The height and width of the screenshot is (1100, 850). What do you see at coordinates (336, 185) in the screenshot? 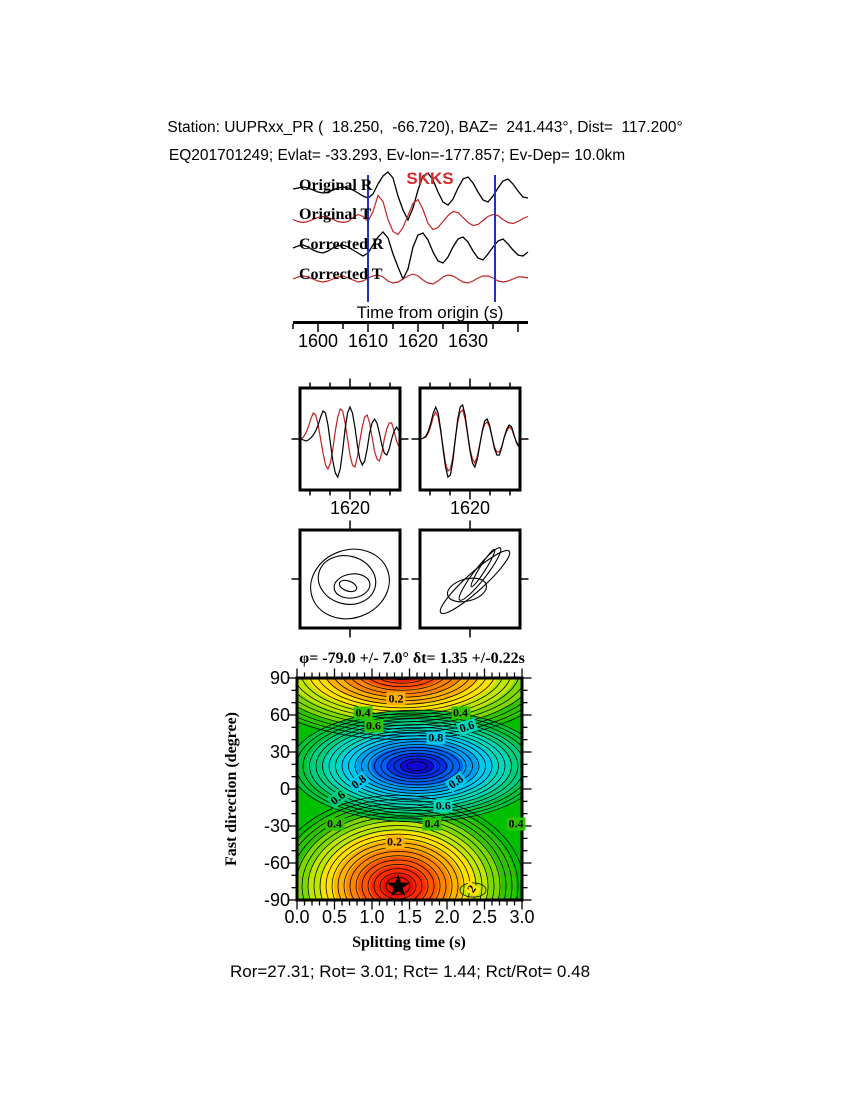
I see `trace-label-original-r: Original R` at bounding box center [336, 185].